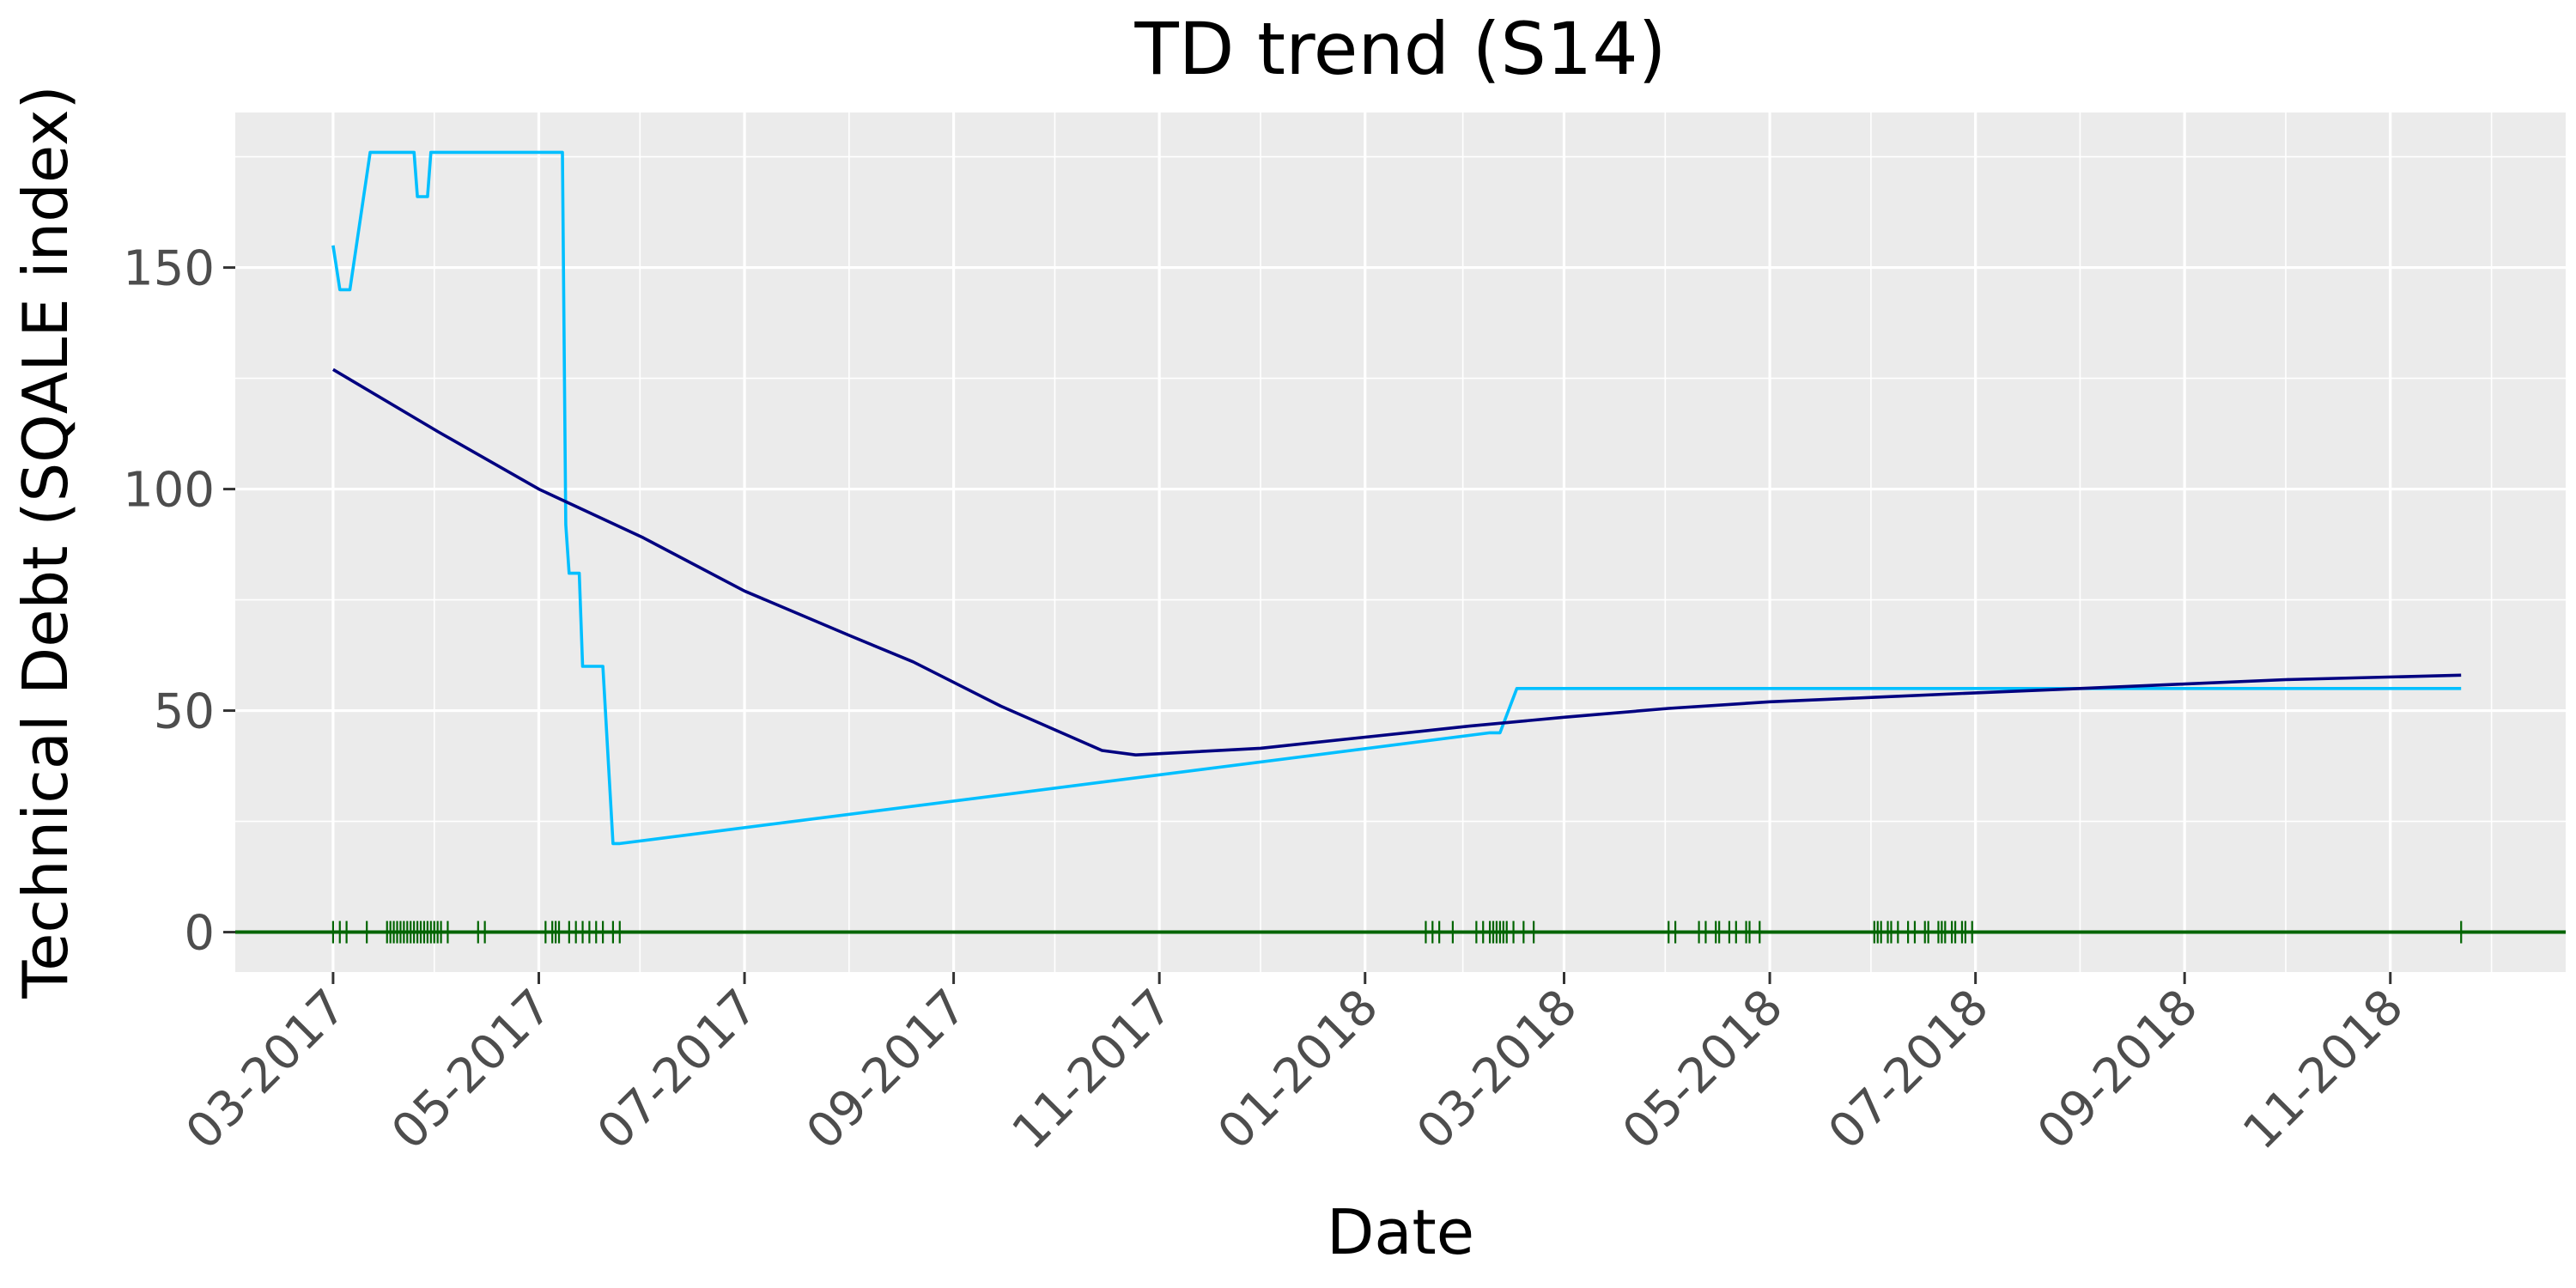 The height and width of the screenshot is (1288, 2576). I want to click on x-tick-label: 11-2017, so click(1092, 1069).